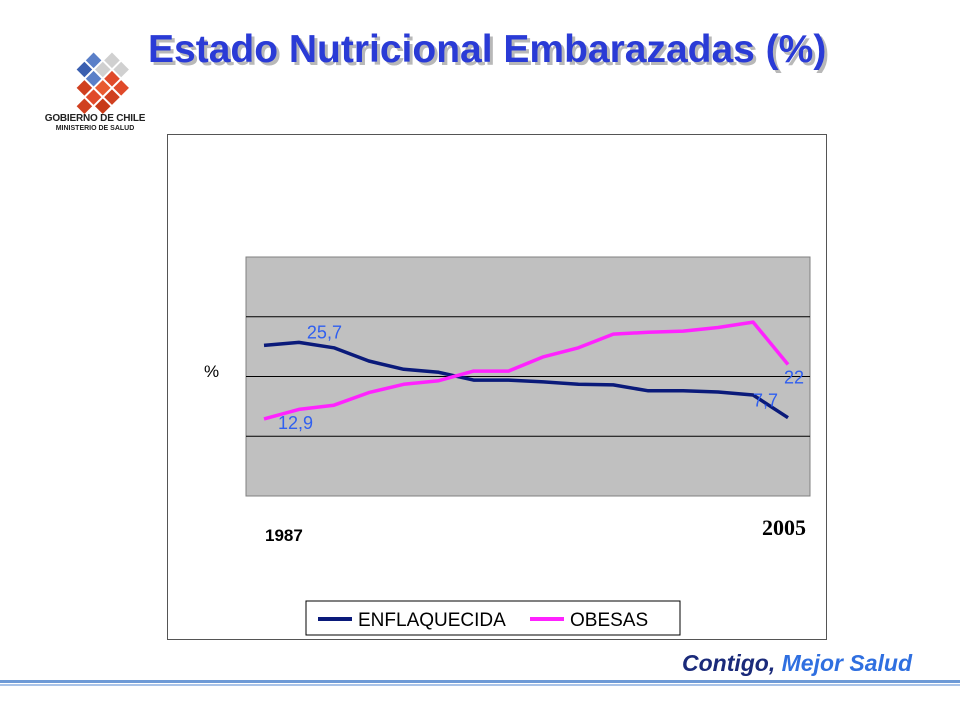  Describe the element at coordinates (480, 685) in the screenshot. I see `footer-rule-light` at that location.